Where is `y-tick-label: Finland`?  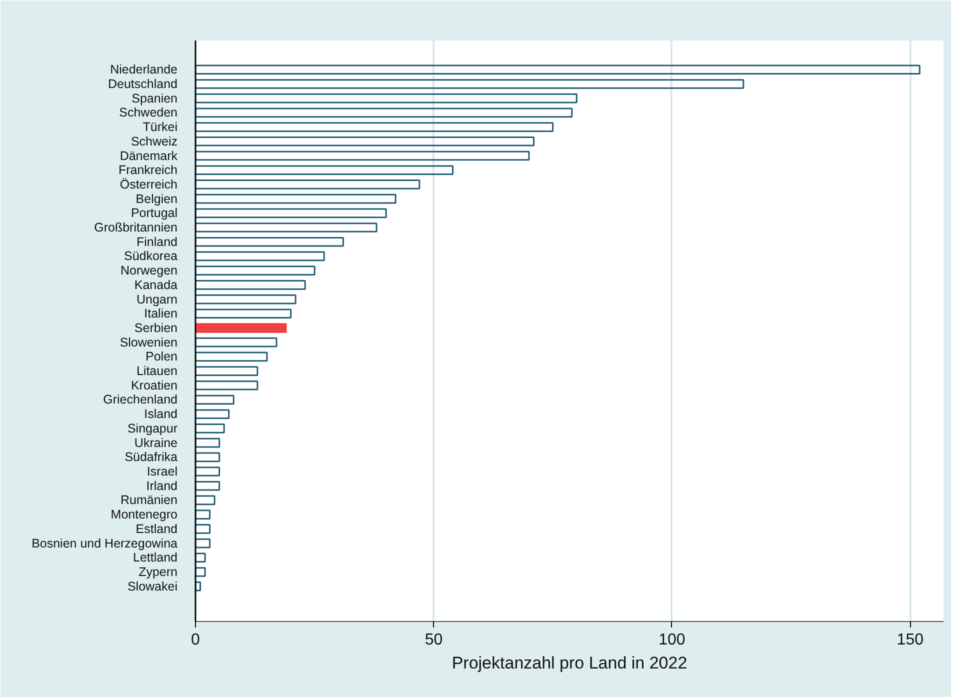 y-tick-label: Finland is located at coordinates (157, 241).